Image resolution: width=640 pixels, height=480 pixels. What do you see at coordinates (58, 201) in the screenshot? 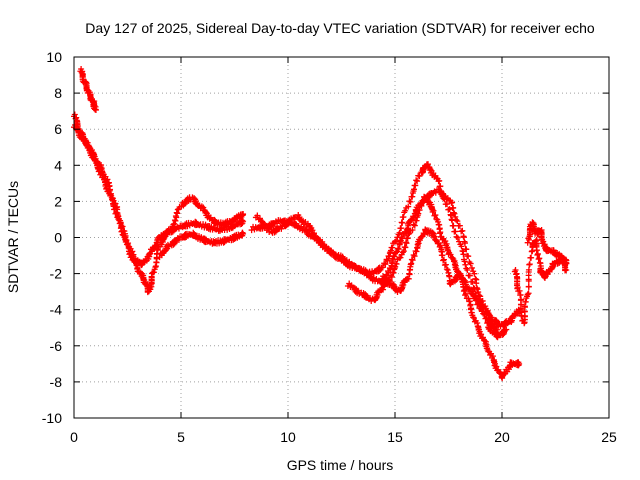
I see `y-tick-label: 2` at bounding box center [58, 201].